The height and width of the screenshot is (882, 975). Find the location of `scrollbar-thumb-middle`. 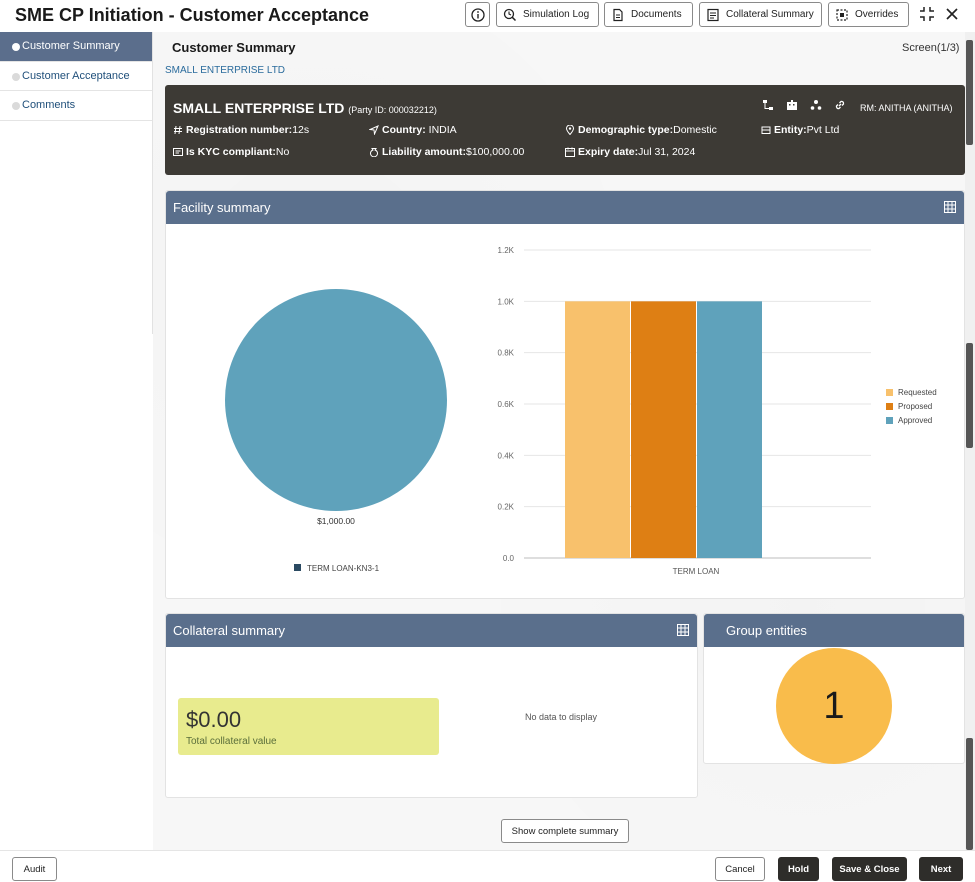

scrollbar-thumb-middle is located at coordinates (969, 395).